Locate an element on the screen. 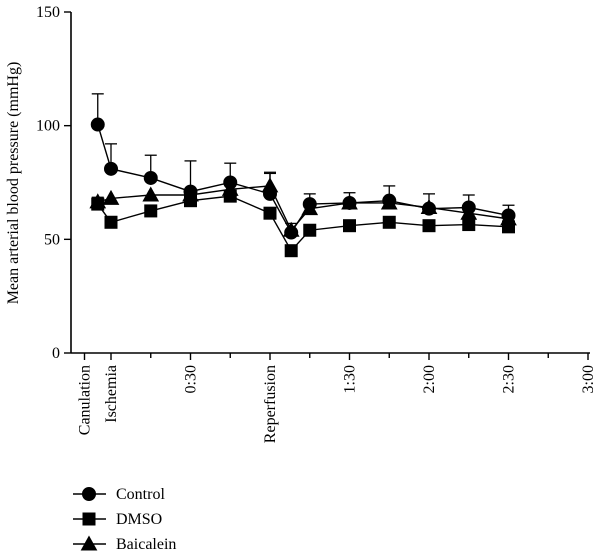 The width and height of the screenshot is (600, 558). x-tick-label: Reperfusion is located at coordinates (270, 404).